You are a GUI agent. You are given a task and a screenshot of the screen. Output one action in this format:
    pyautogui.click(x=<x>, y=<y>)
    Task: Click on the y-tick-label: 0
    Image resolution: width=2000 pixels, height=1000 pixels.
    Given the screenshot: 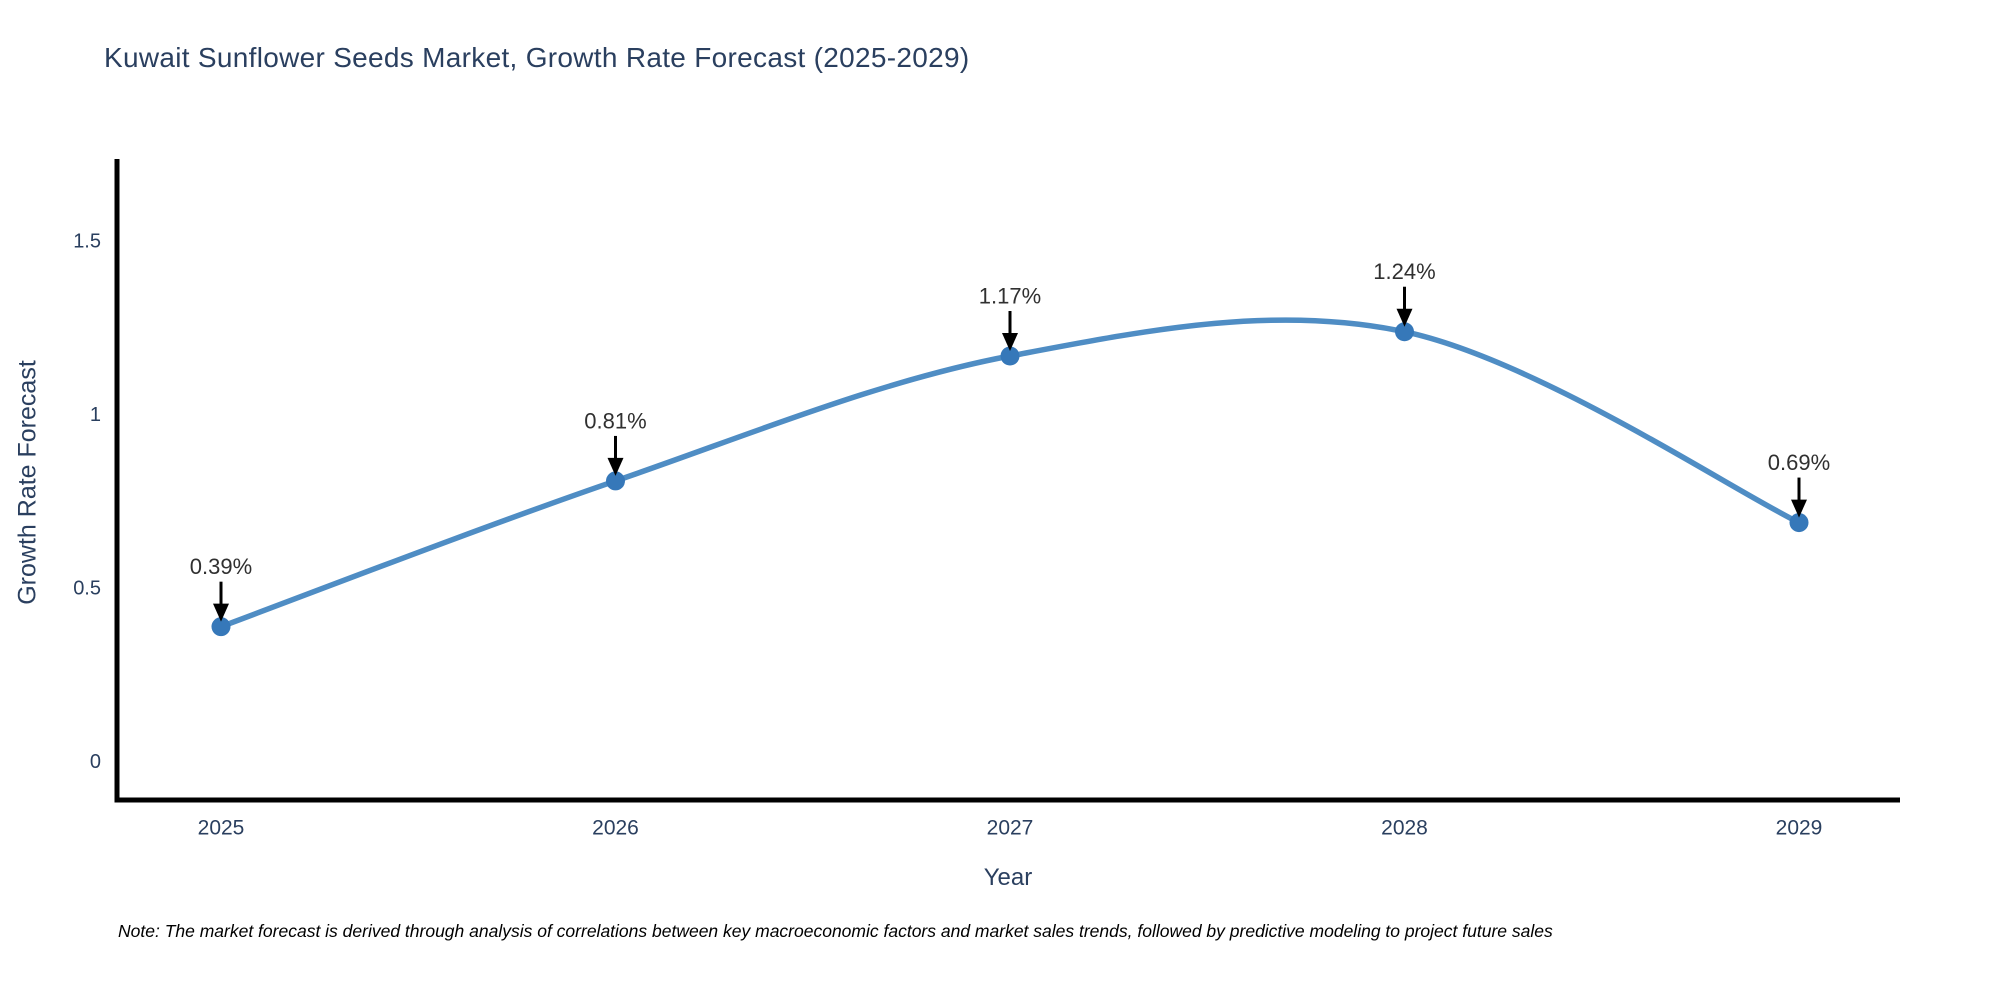 What is the action you would take?
    pyautogui.click(x=95, y=762)
    